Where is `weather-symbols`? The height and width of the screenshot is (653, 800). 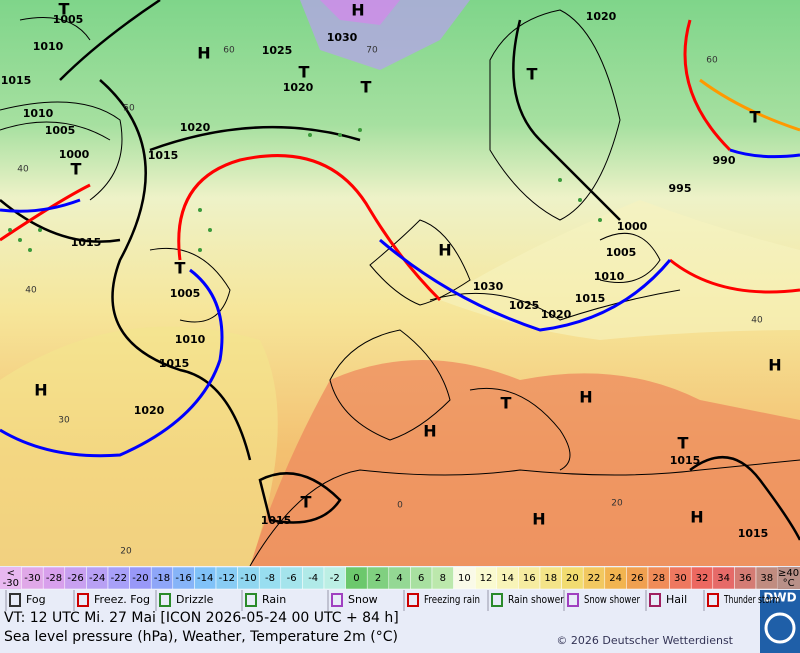
weather-symbols is located at coordinates (305, 190).